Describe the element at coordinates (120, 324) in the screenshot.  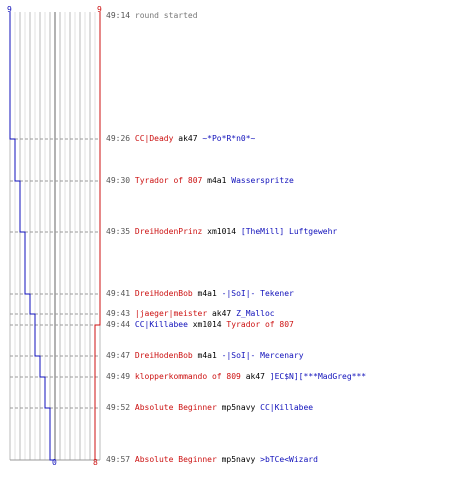
I see `event-time: 49:44` at that location.